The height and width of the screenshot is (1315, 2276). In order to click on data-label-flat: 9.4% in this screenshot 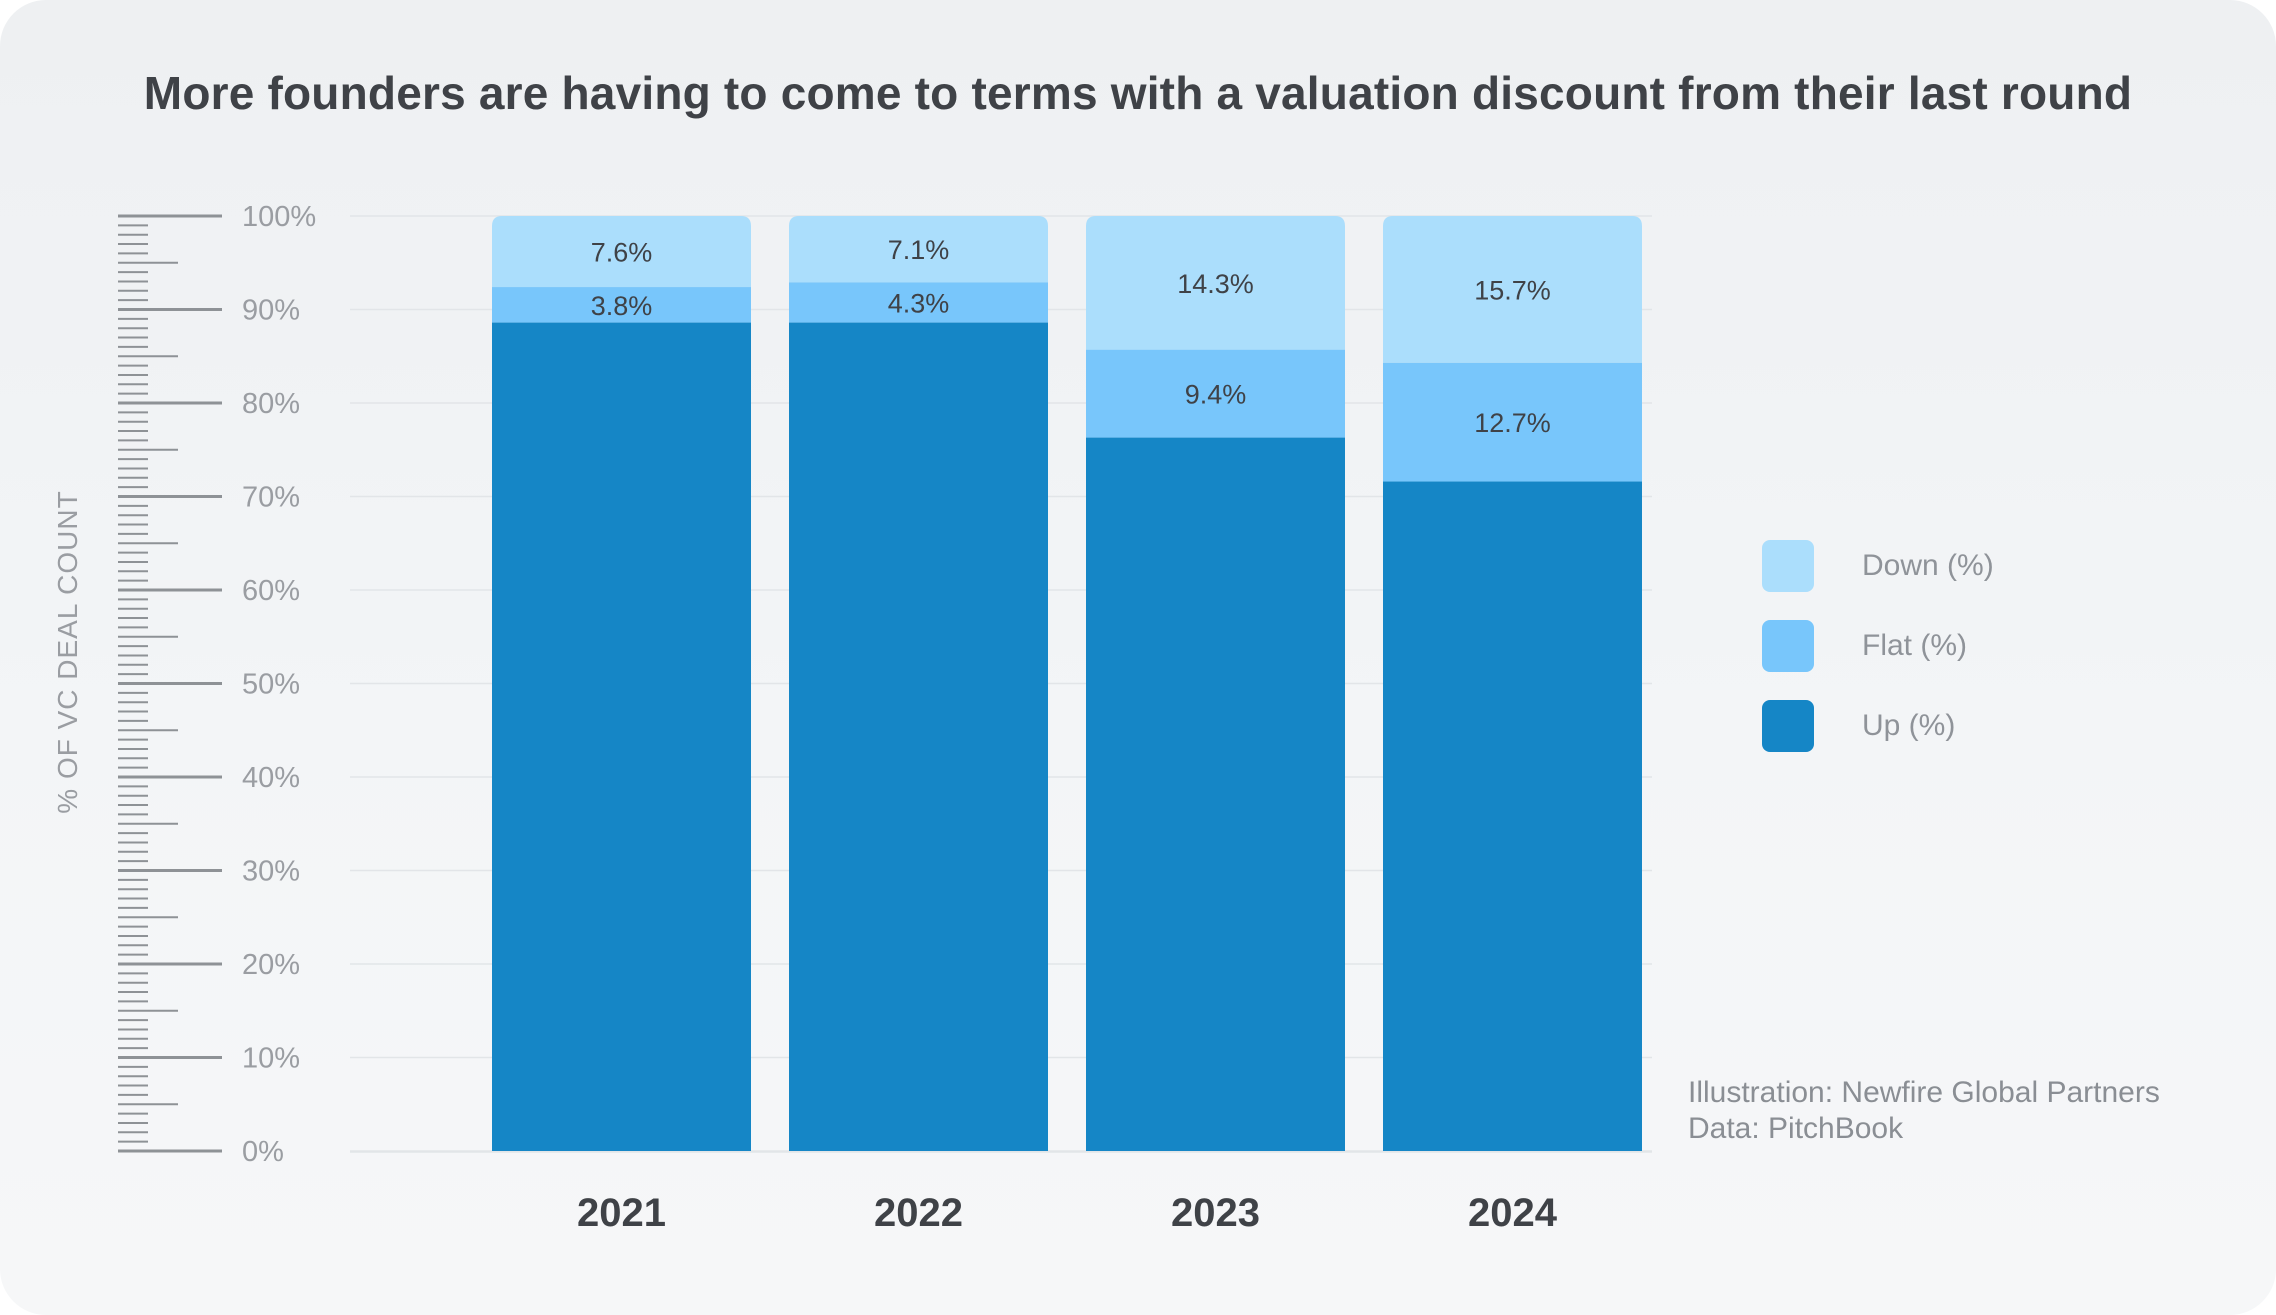, I will do `click(1216, 395)`.